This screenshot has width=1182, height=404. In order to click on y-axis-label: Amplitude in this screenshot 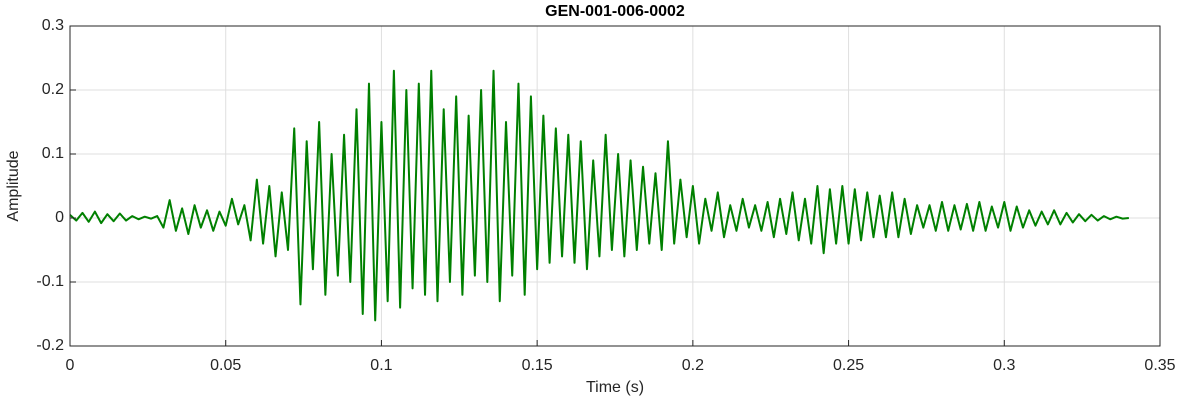, I will do `click(13, 185)`.